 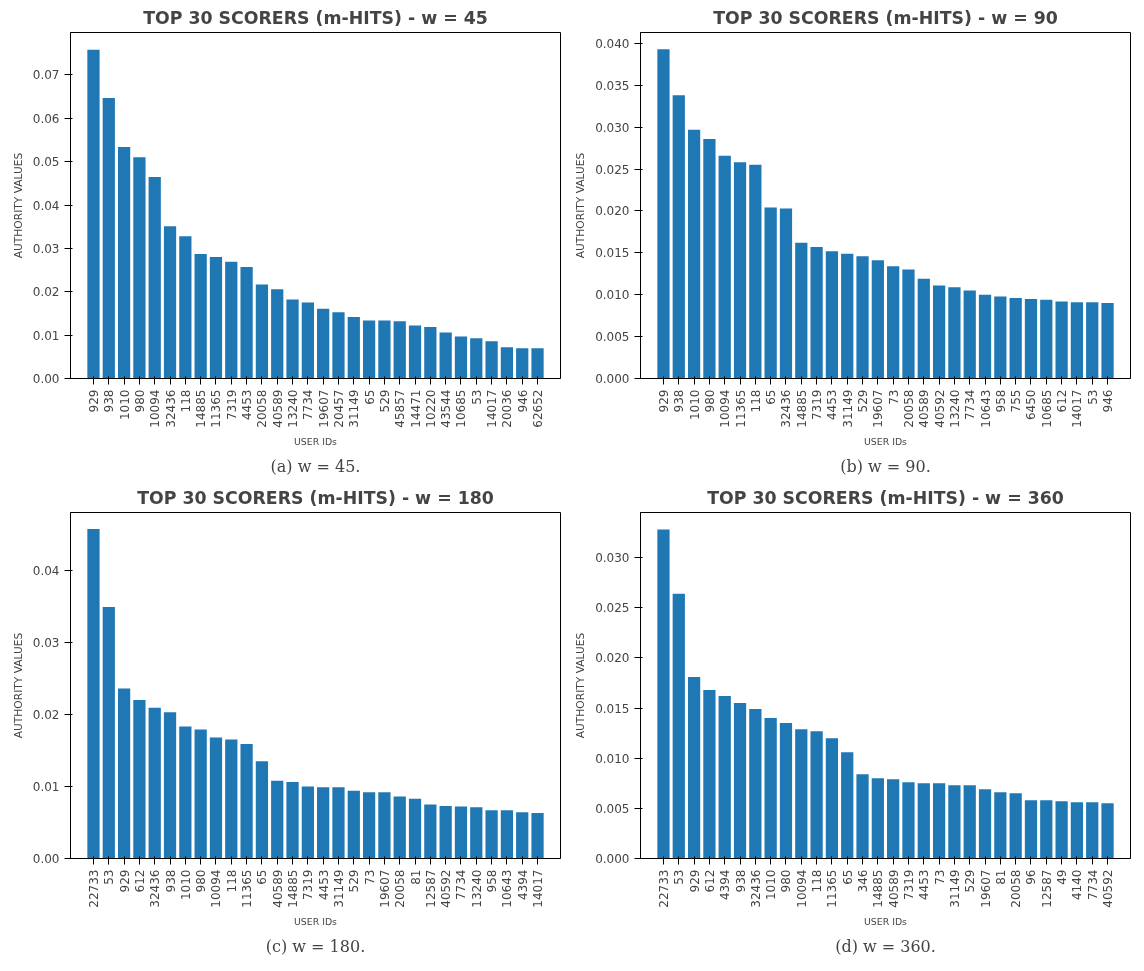 What do you see at coordinates (46, 248) in the screenshot?
I see `y-tick-label: 0.03` at bounding box center [46, 248].